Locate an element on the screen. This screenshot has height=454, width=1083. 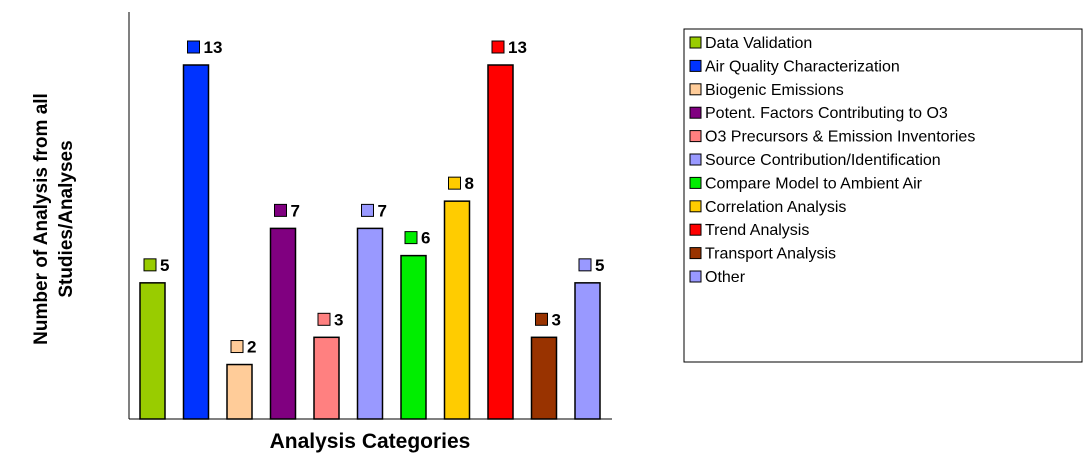
data-label-potent-factors-contributing-to-o3: 7 is located at coordinates (295, 210).